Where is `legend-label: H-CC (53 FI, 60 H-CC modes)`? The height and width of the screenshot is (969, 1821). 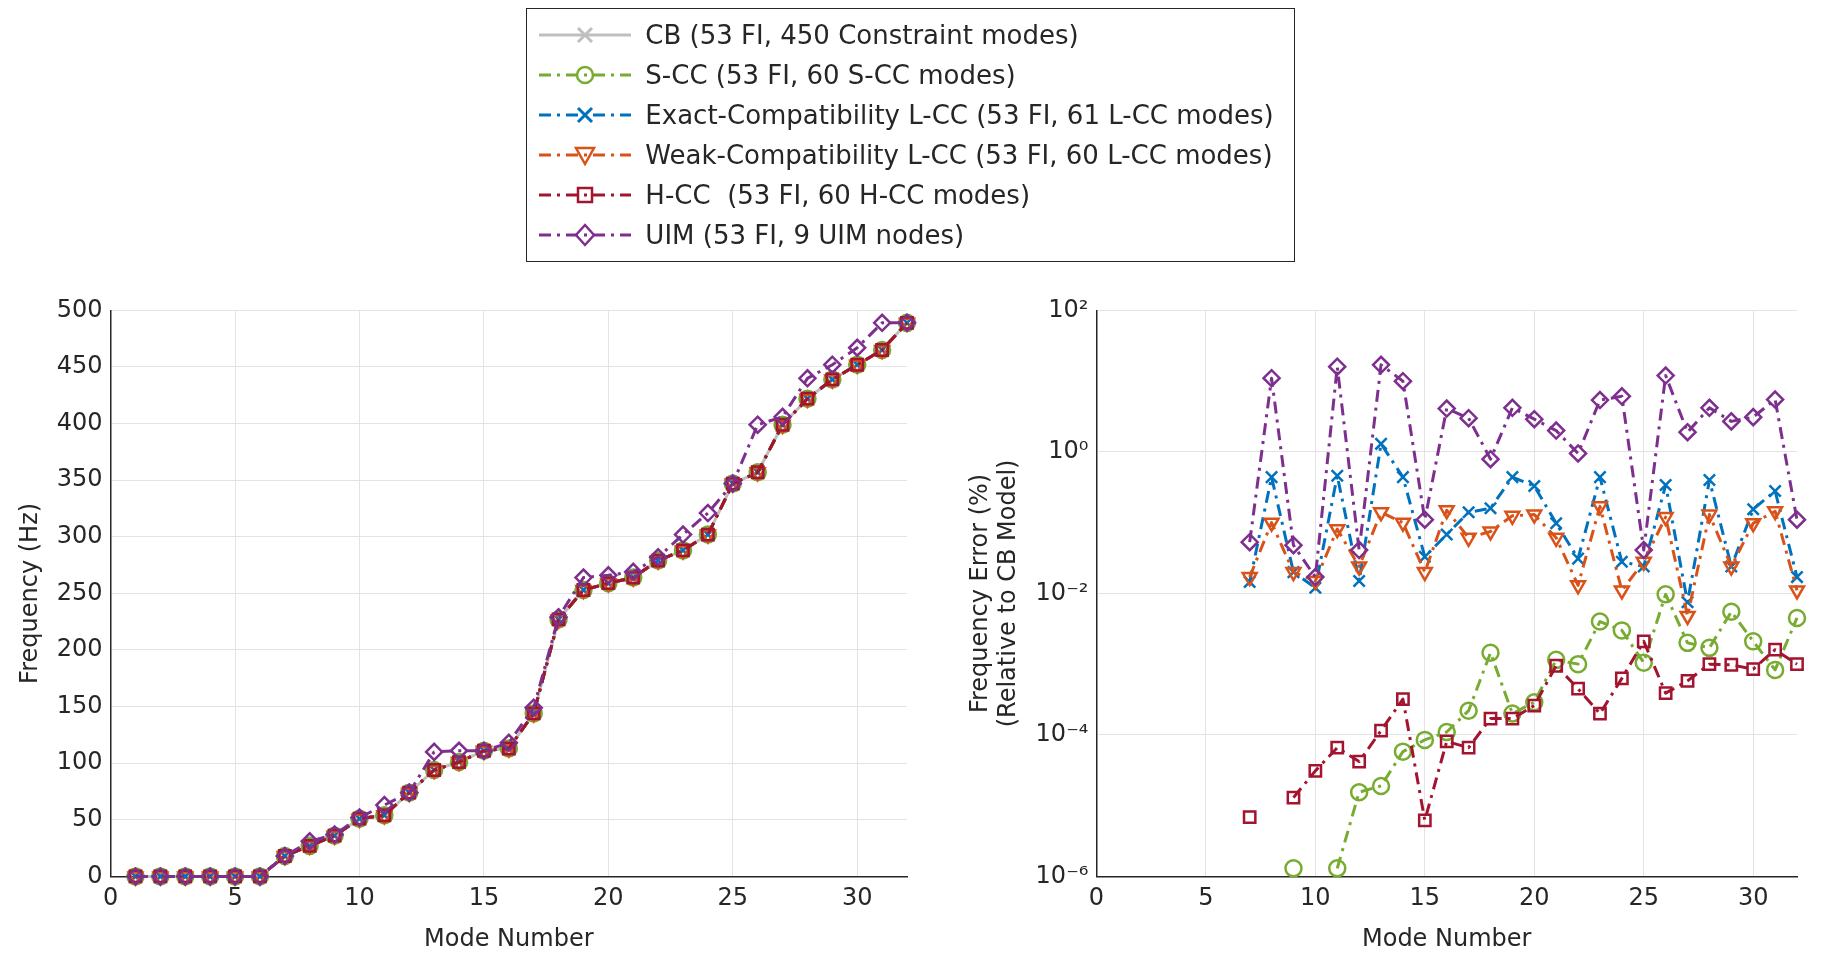 legend-label: H-CC (53 FI, 60 H-CC modes) is located at coordinates (838, 195).